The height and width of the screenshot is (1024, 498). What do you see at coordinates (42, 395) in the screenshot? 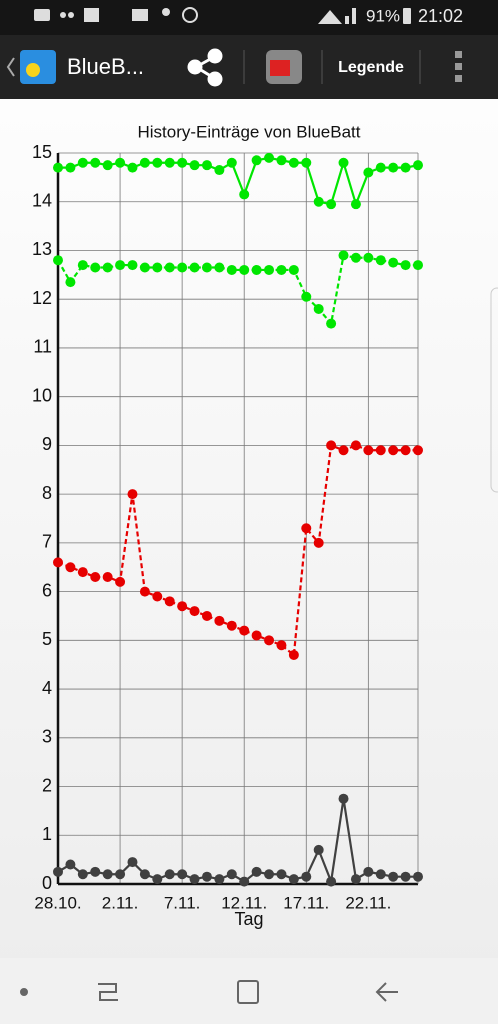
I see `y-tick-label: 10` at bounding box center [42, 395].